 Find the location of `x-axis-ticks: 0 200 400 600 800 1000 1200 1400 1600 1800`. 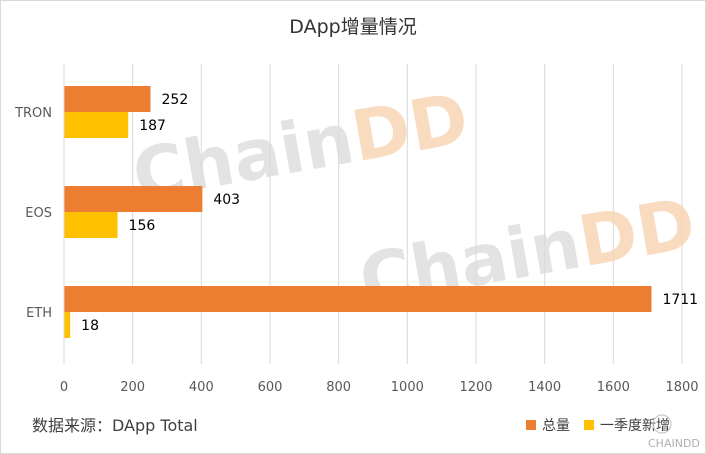

x-axis-ticks: 0 200 400 600 800 1000 1200 1400 1600 1800 is located at coordinates (379, 387).